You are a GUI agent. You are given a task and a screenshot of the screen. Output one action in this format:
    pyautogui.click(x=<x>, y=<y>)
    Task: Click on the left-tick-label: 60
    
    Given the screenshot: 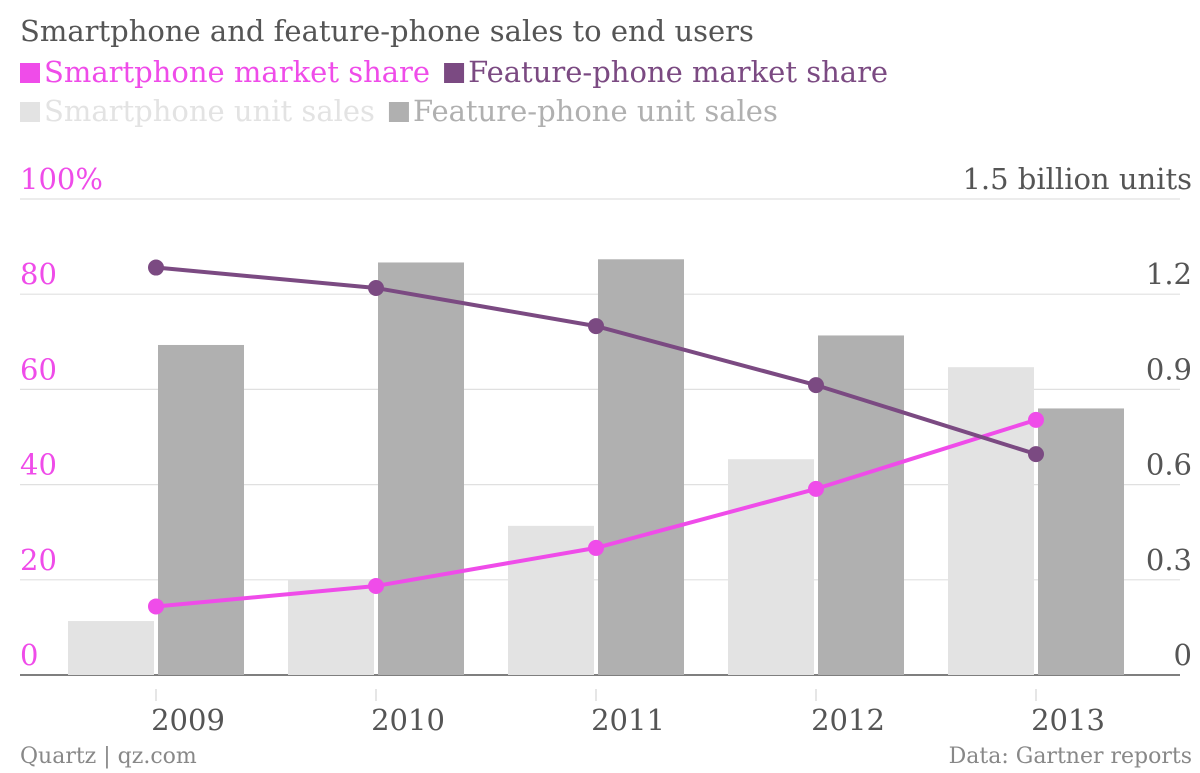 What is the action you would take?
    pyautogui.click(x=38, y=369)
    